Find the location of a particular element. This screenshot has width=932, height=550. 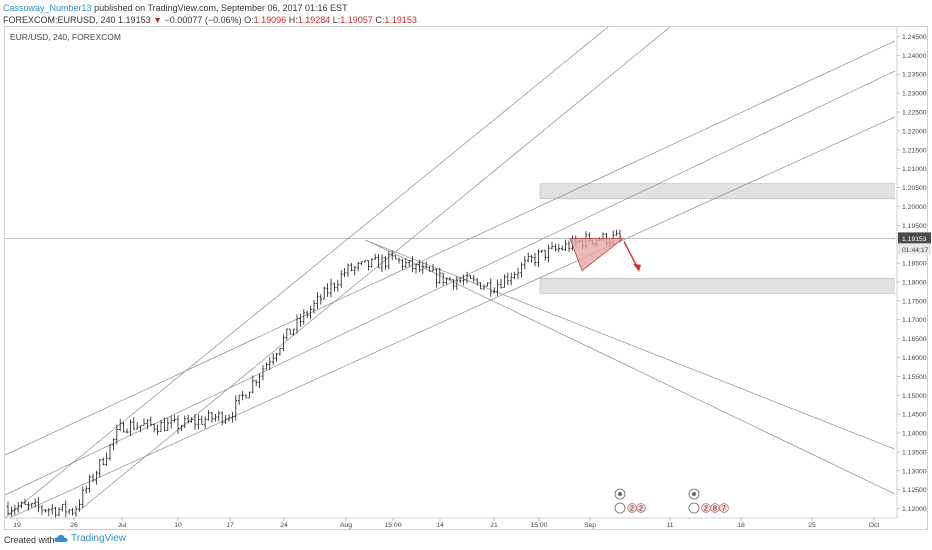

author-link: Cassoway_Number13 is located at coordinates (47, 8).